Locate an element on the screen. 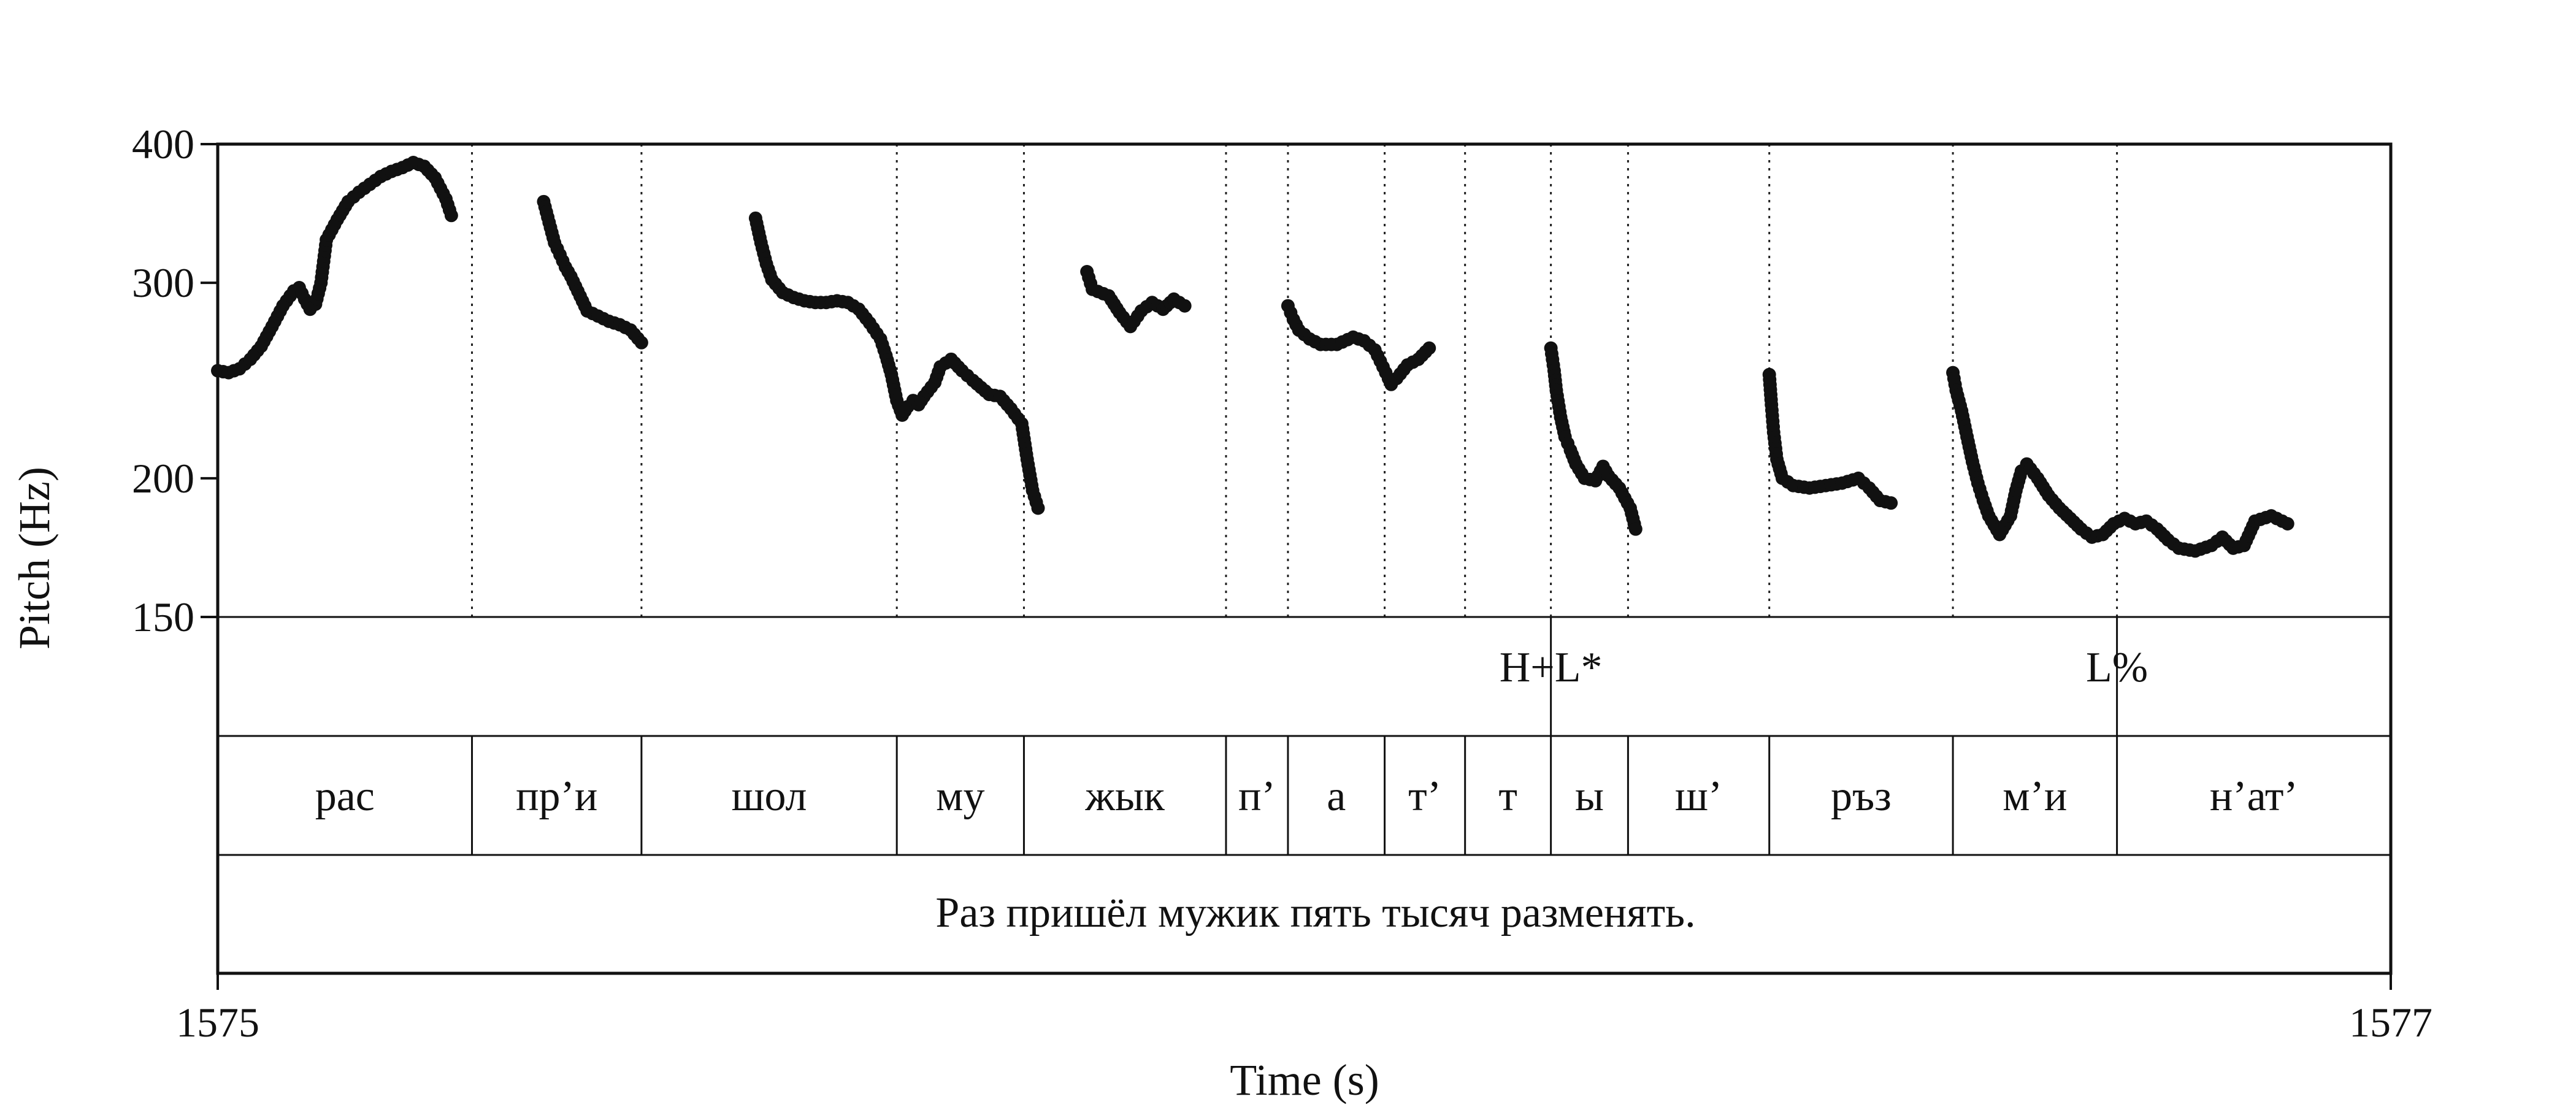 The width and height of the screenshot is (2576, 1107). syllable-label: шол is located at coordinates (769, 796).